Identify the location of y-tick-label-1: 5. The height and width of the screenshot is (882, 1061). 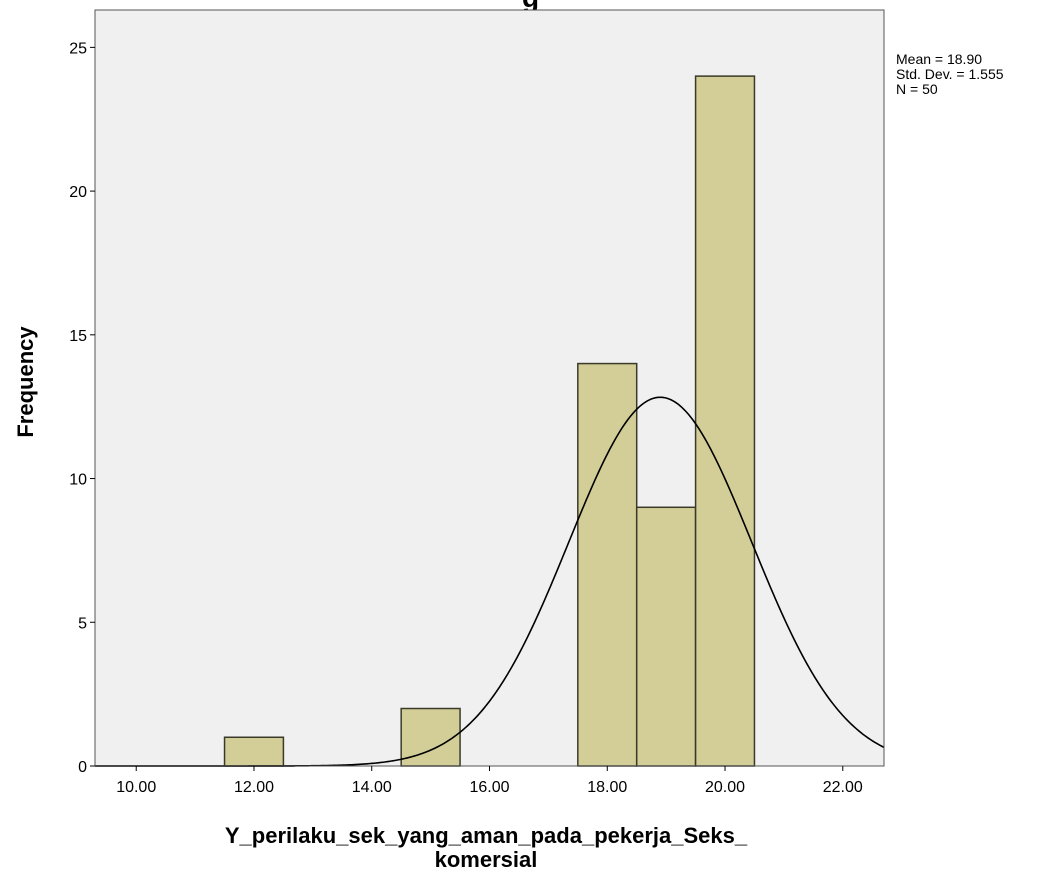
(82, 623).